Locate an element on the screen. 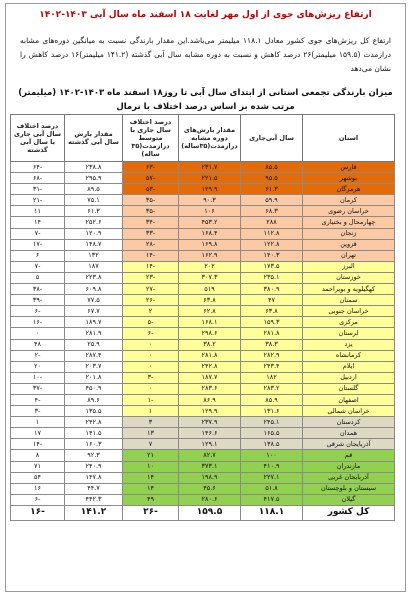 The height and width of the screenshot is (595, 411). province-name-cell: قزوین is located at coordinates (348, 244).